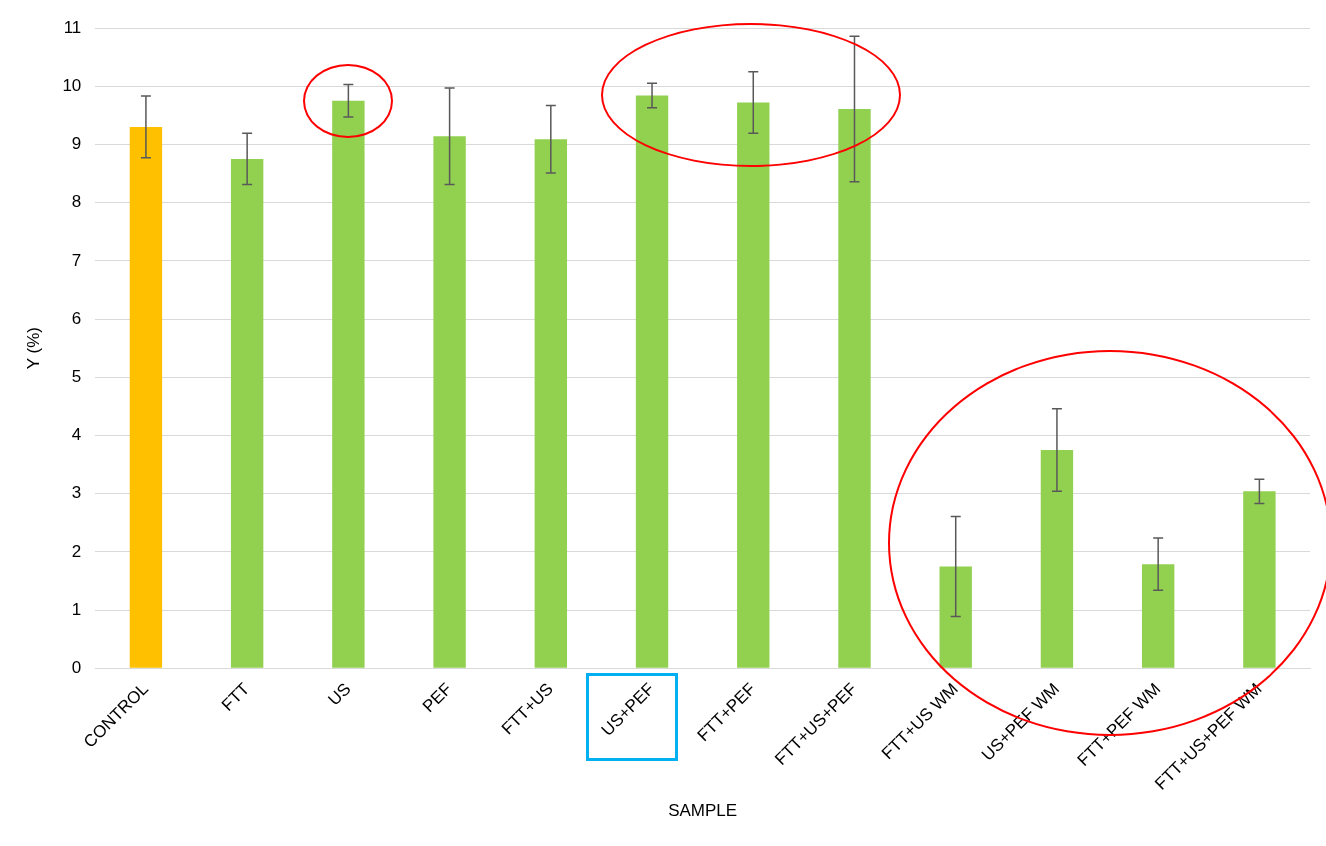  What do you see at coordinates (33, 348) in the screenshot?
I see `y-axis-title: Y (%)` at bounding box center [33, 348].